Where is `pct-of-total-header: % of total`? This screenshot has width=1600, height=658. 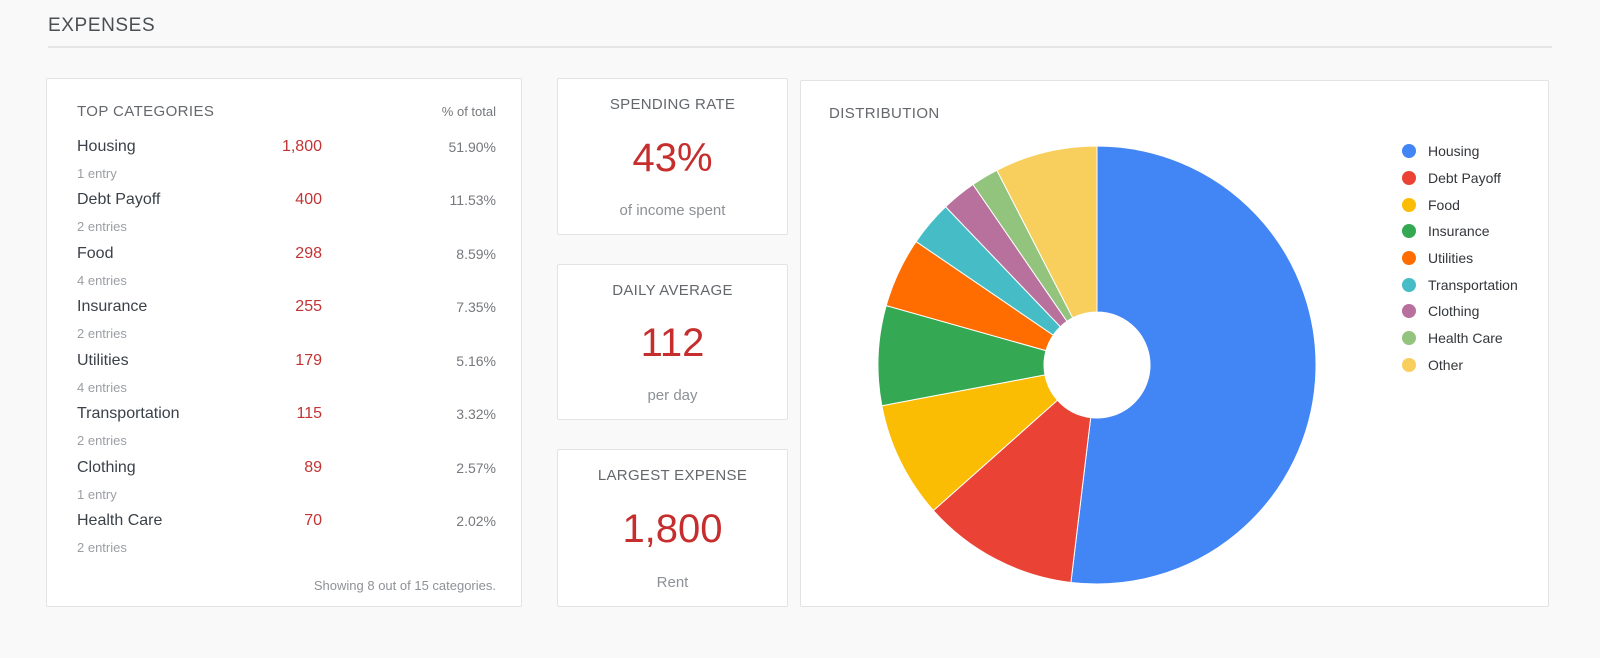
pct-of-total-header: % of total is located at coordinates (468, 111).